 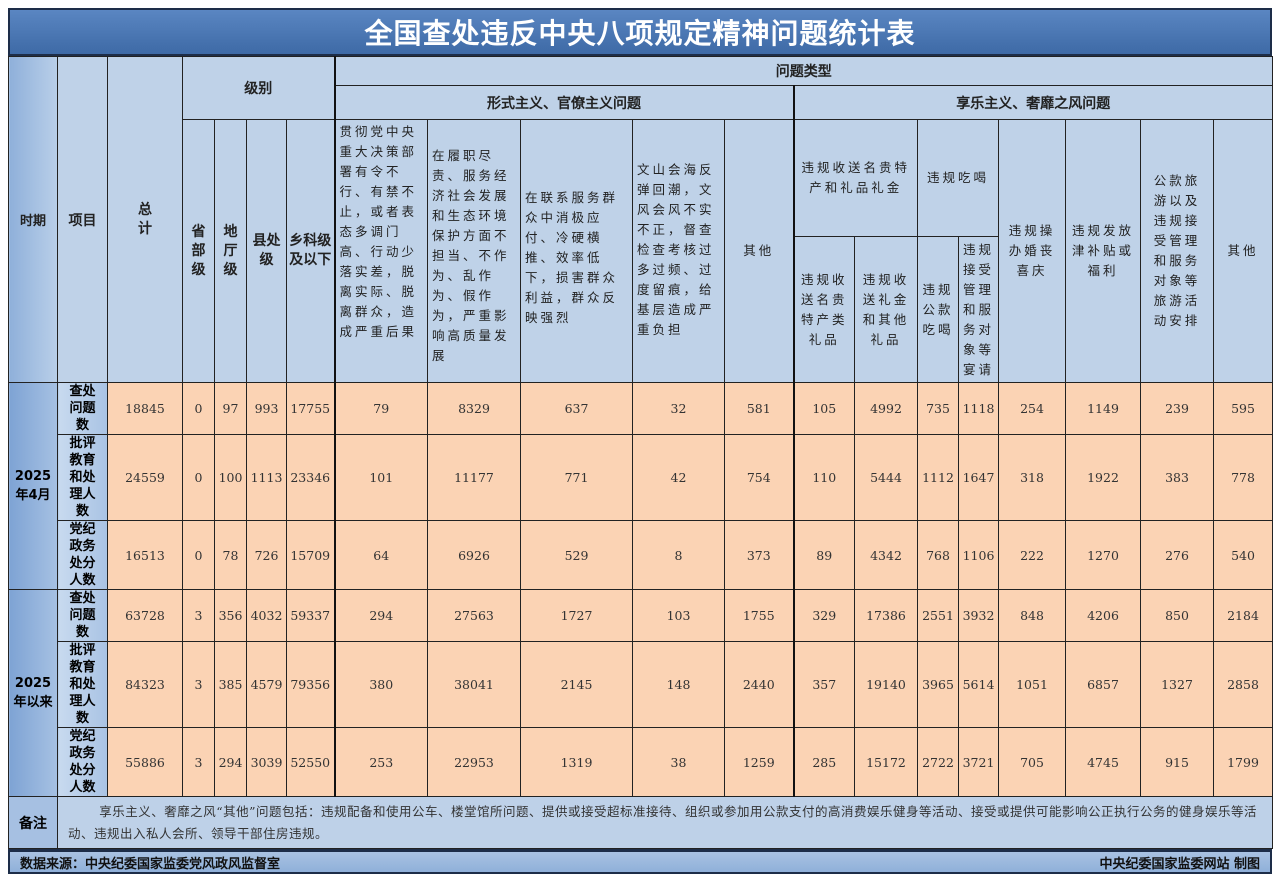 What do you see at coordinates (145, 477) in the screenshot?
I see `cell-total: 24559` at bounding box center [145, 477].